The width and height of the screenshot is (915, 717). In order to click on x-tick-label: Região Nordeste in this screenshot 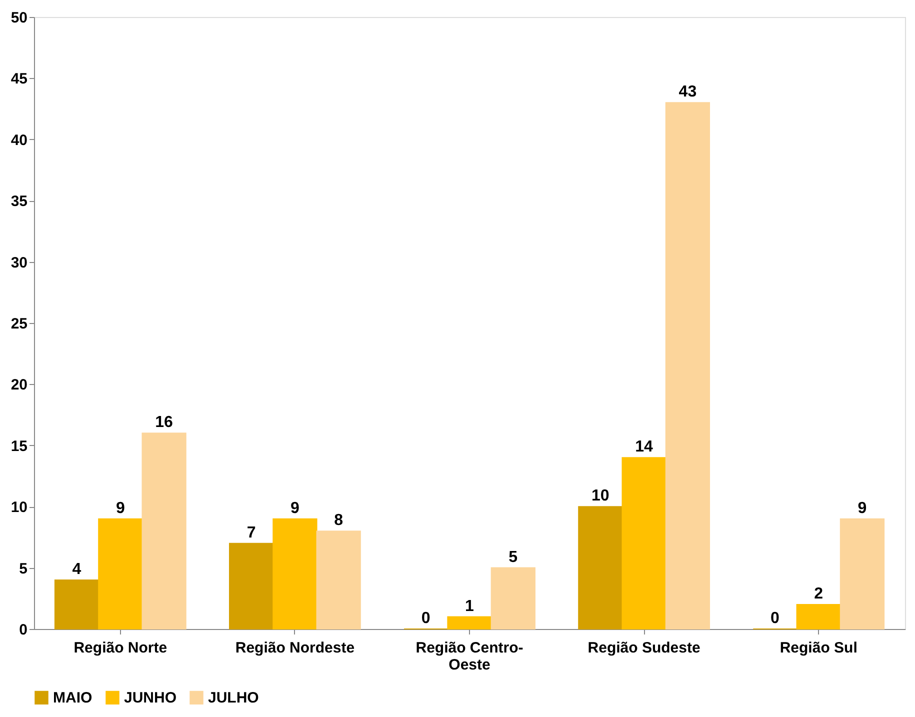, I will do `click(295, 648)`.